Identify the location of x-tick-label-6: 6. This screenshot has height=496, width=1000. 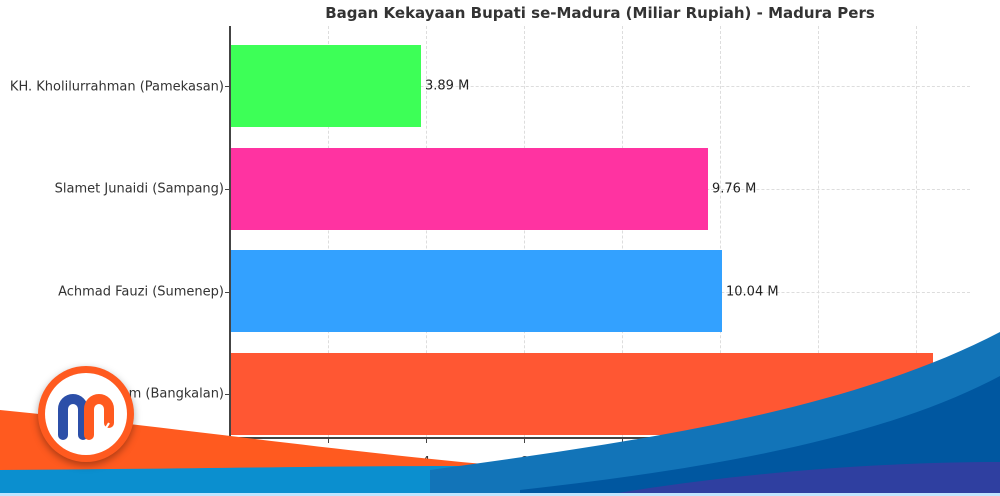
(524, 462).